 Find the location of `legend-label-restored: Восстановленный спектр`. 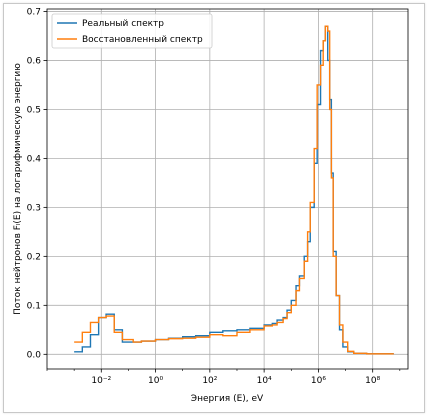

legend-label-restored: Восстановленный спектр is located at coordinates (142, 40).